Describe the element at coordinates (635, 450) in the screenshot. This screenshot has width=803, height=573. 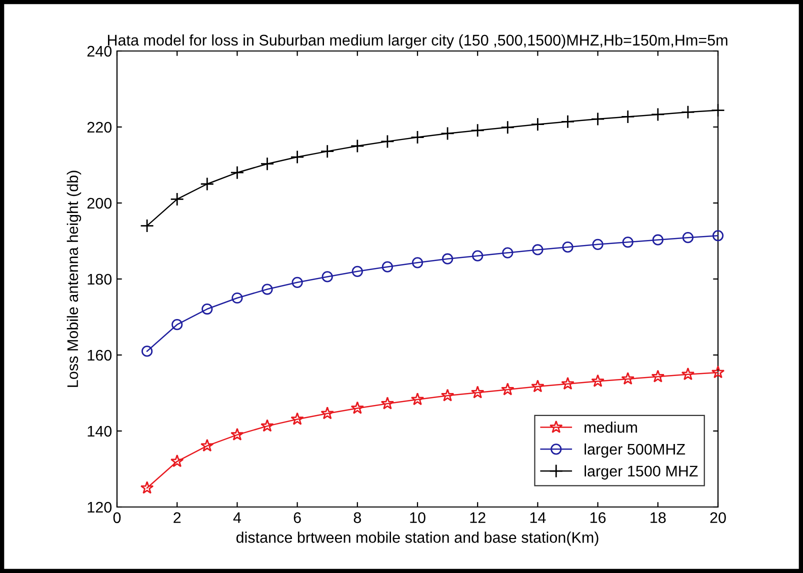
I see `legend-label: larger 500MHZ` at that location.